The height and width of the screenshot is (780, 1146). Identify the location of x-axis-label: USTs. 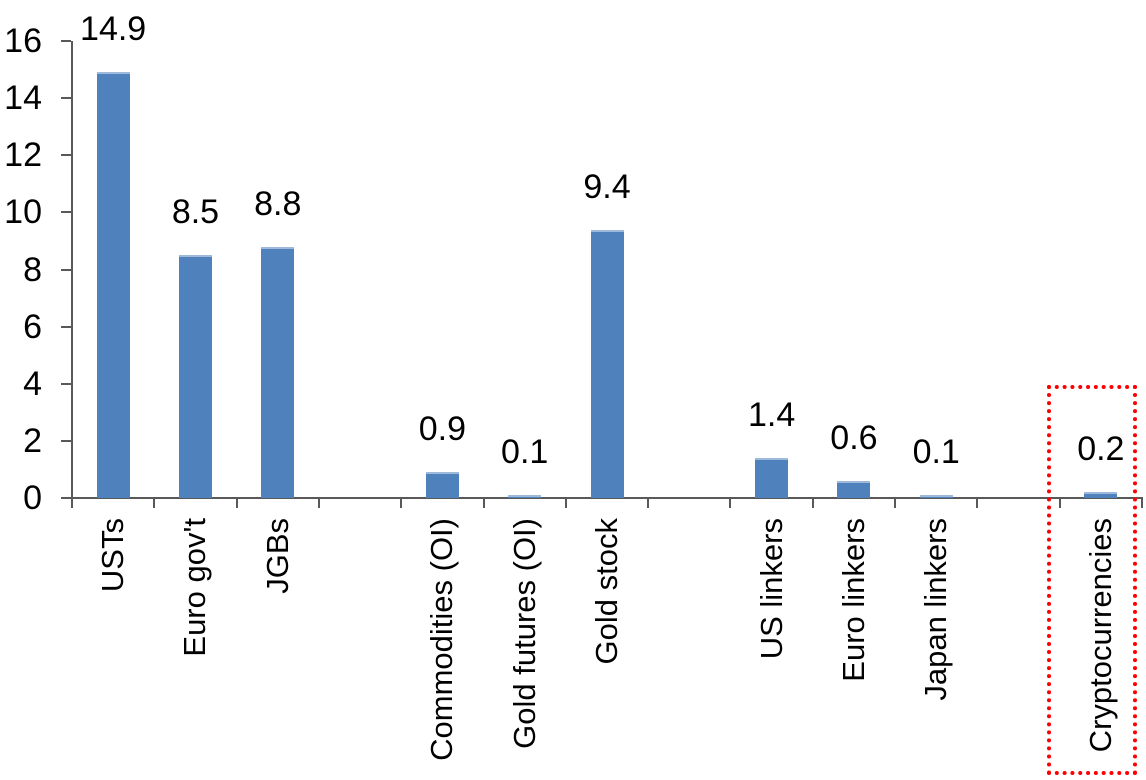
(113, 555).